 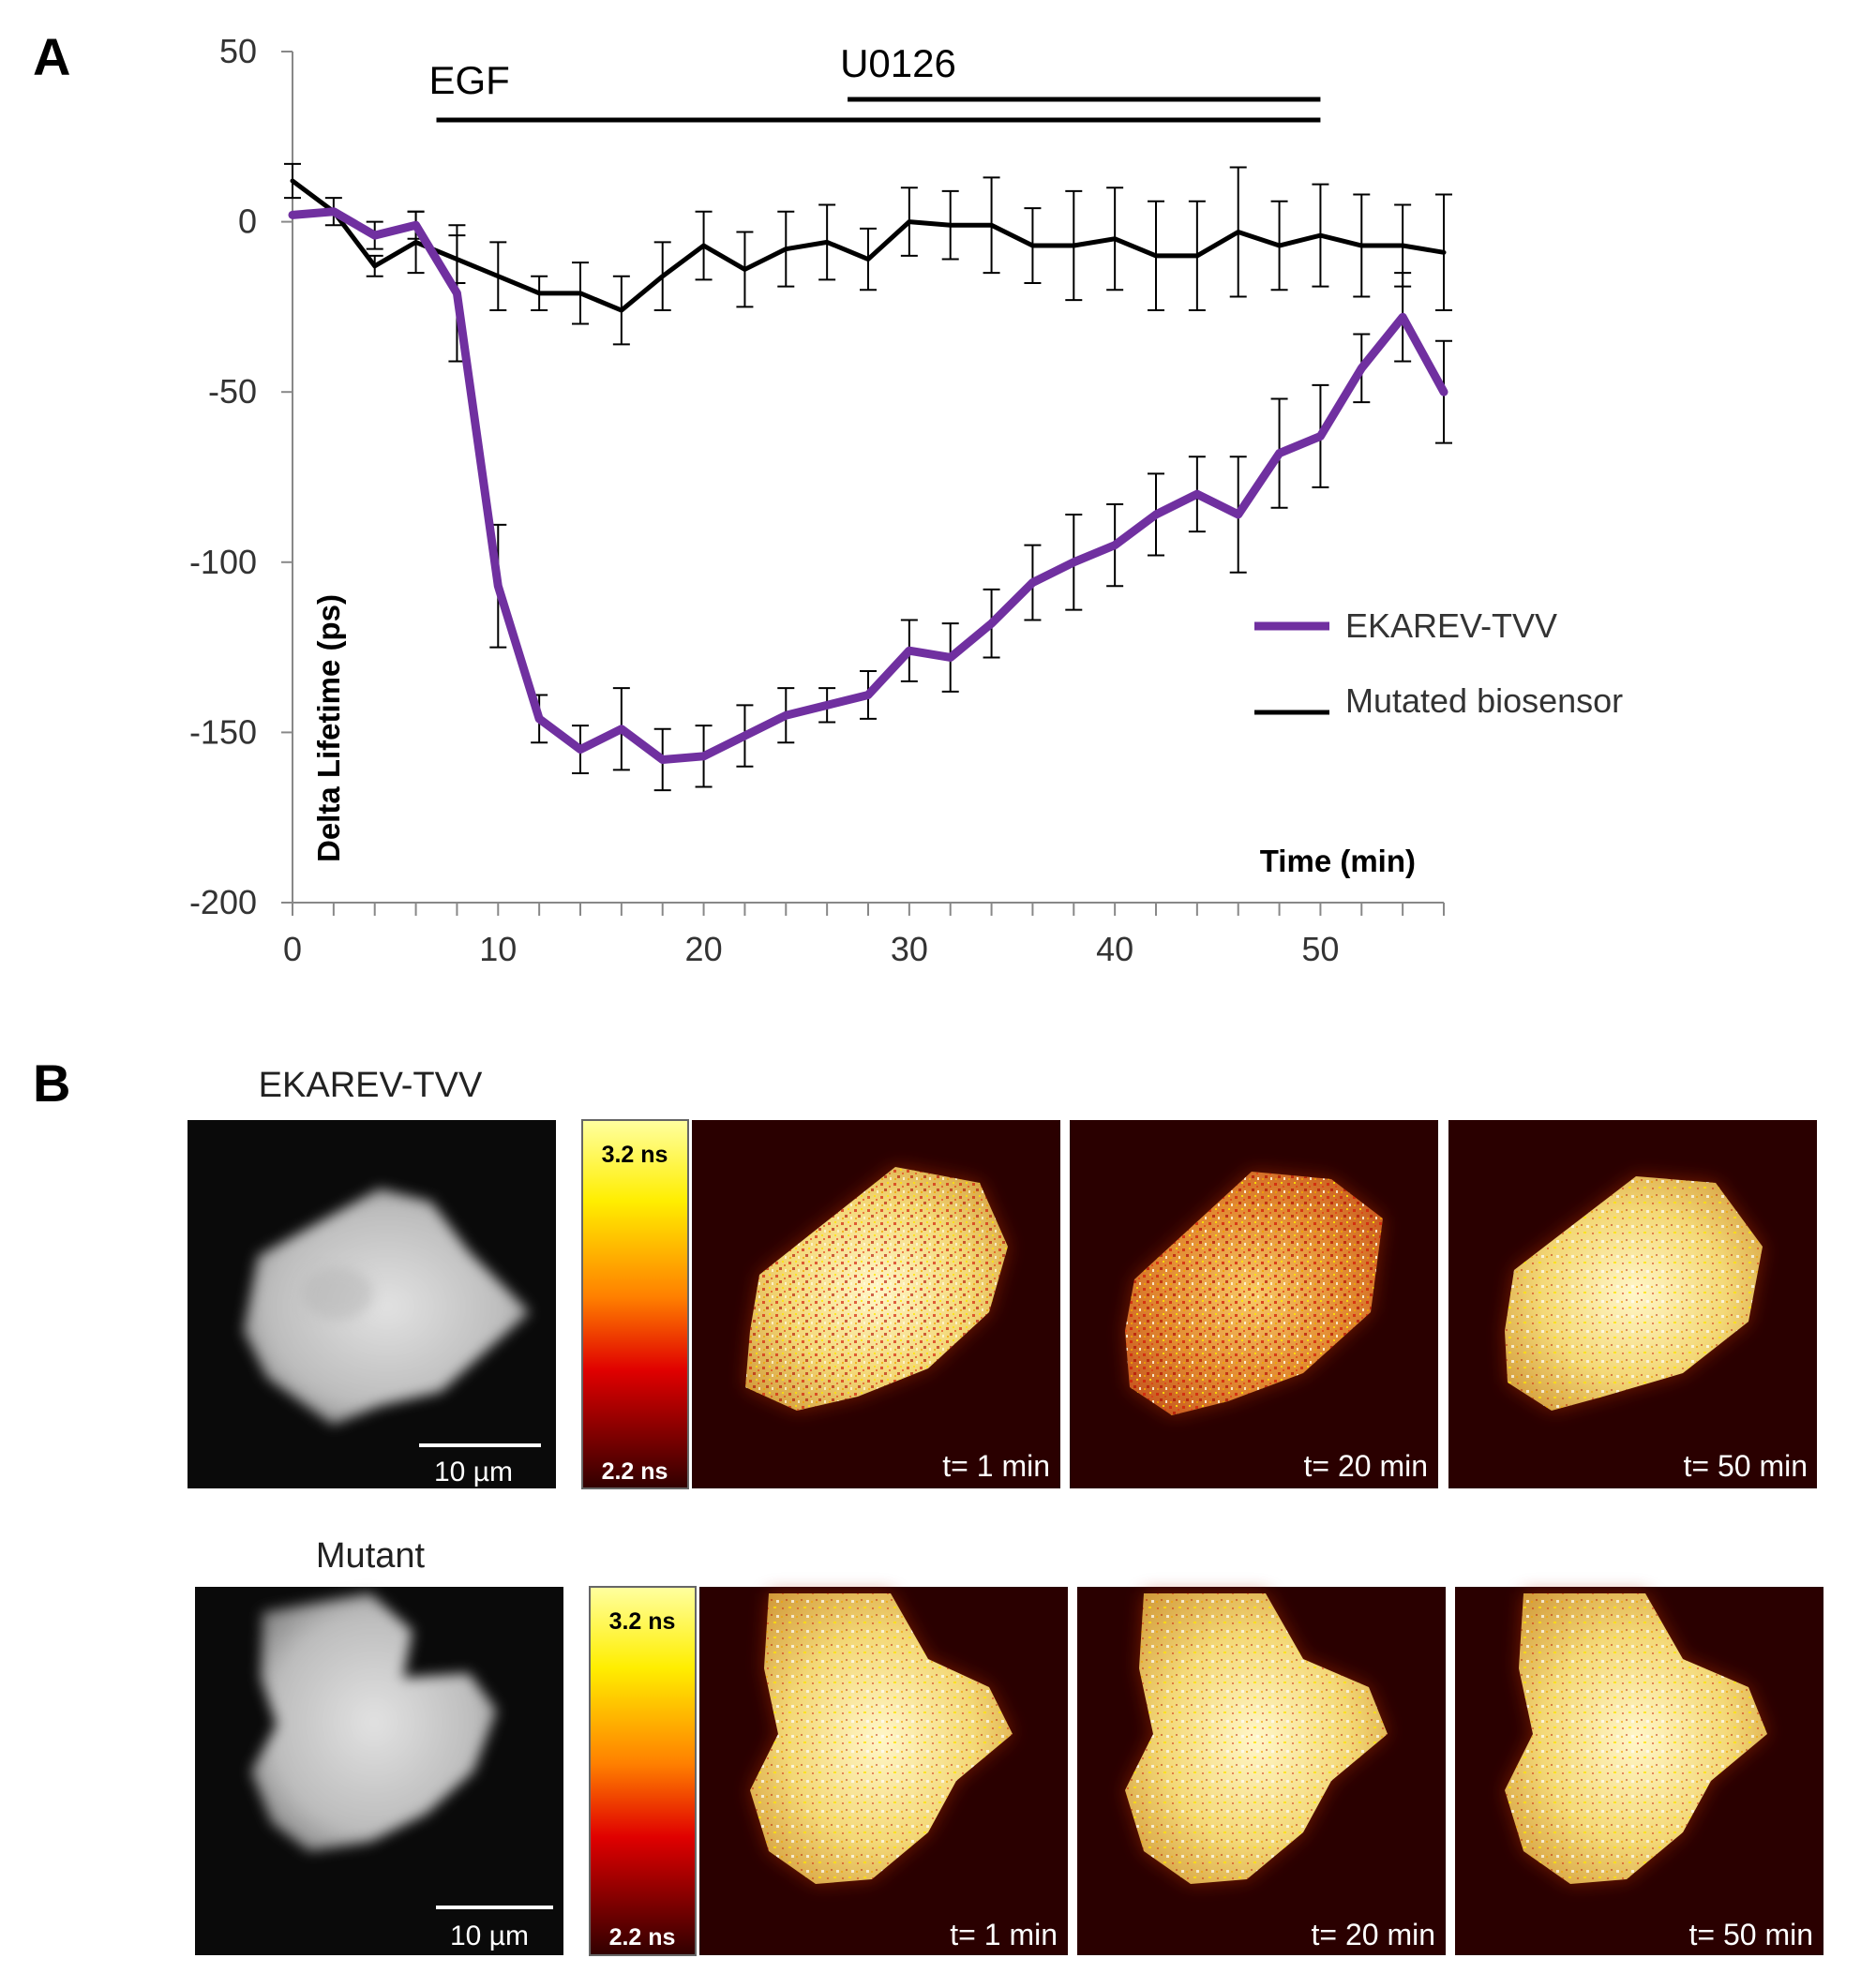 I want to click on x-tick-label: 0, so click(x=292, y=949).